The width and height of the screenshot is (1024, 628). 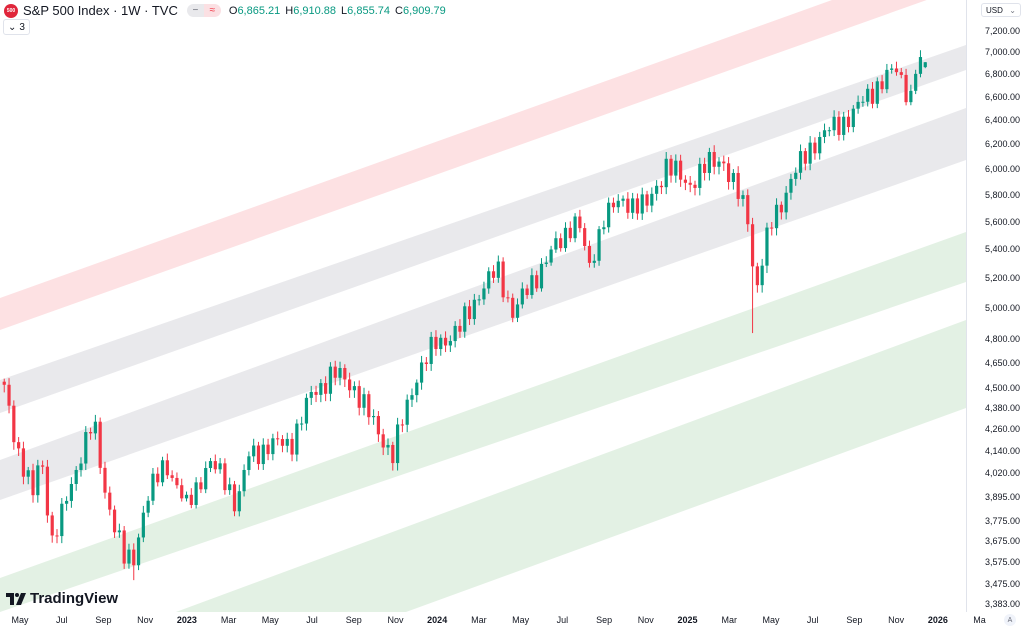 What do you see at coordinates (1003, 120) in the screenshot?
I see `price-tick-label: 6,400.00` at bounding box center [1003, 120].